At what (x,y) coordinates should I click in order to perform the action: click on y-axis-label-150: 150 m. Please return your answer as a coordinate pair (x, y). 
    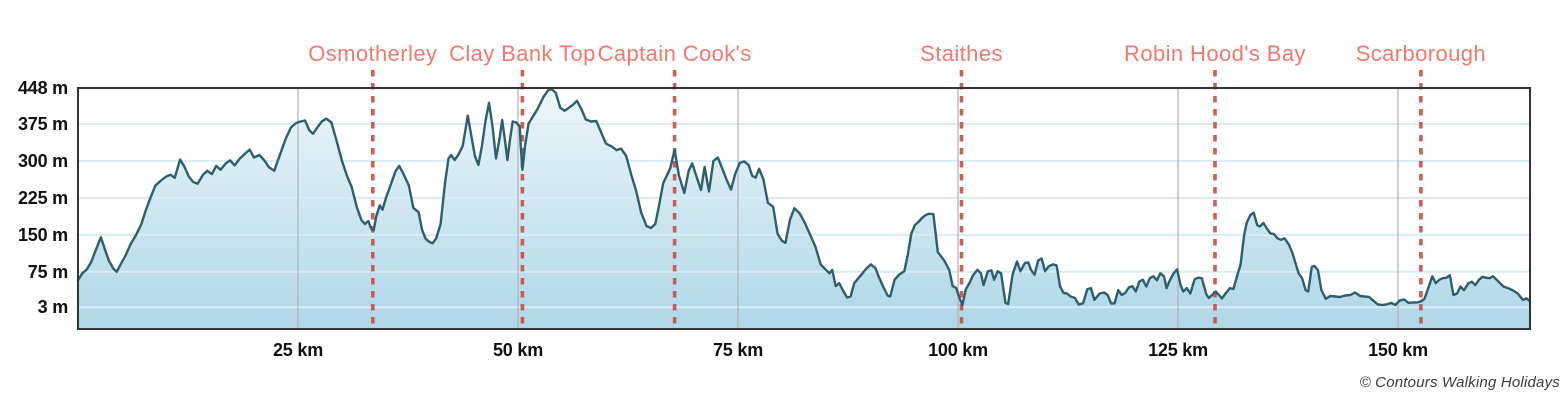
    Looking at the image, I should click on (42, 234).